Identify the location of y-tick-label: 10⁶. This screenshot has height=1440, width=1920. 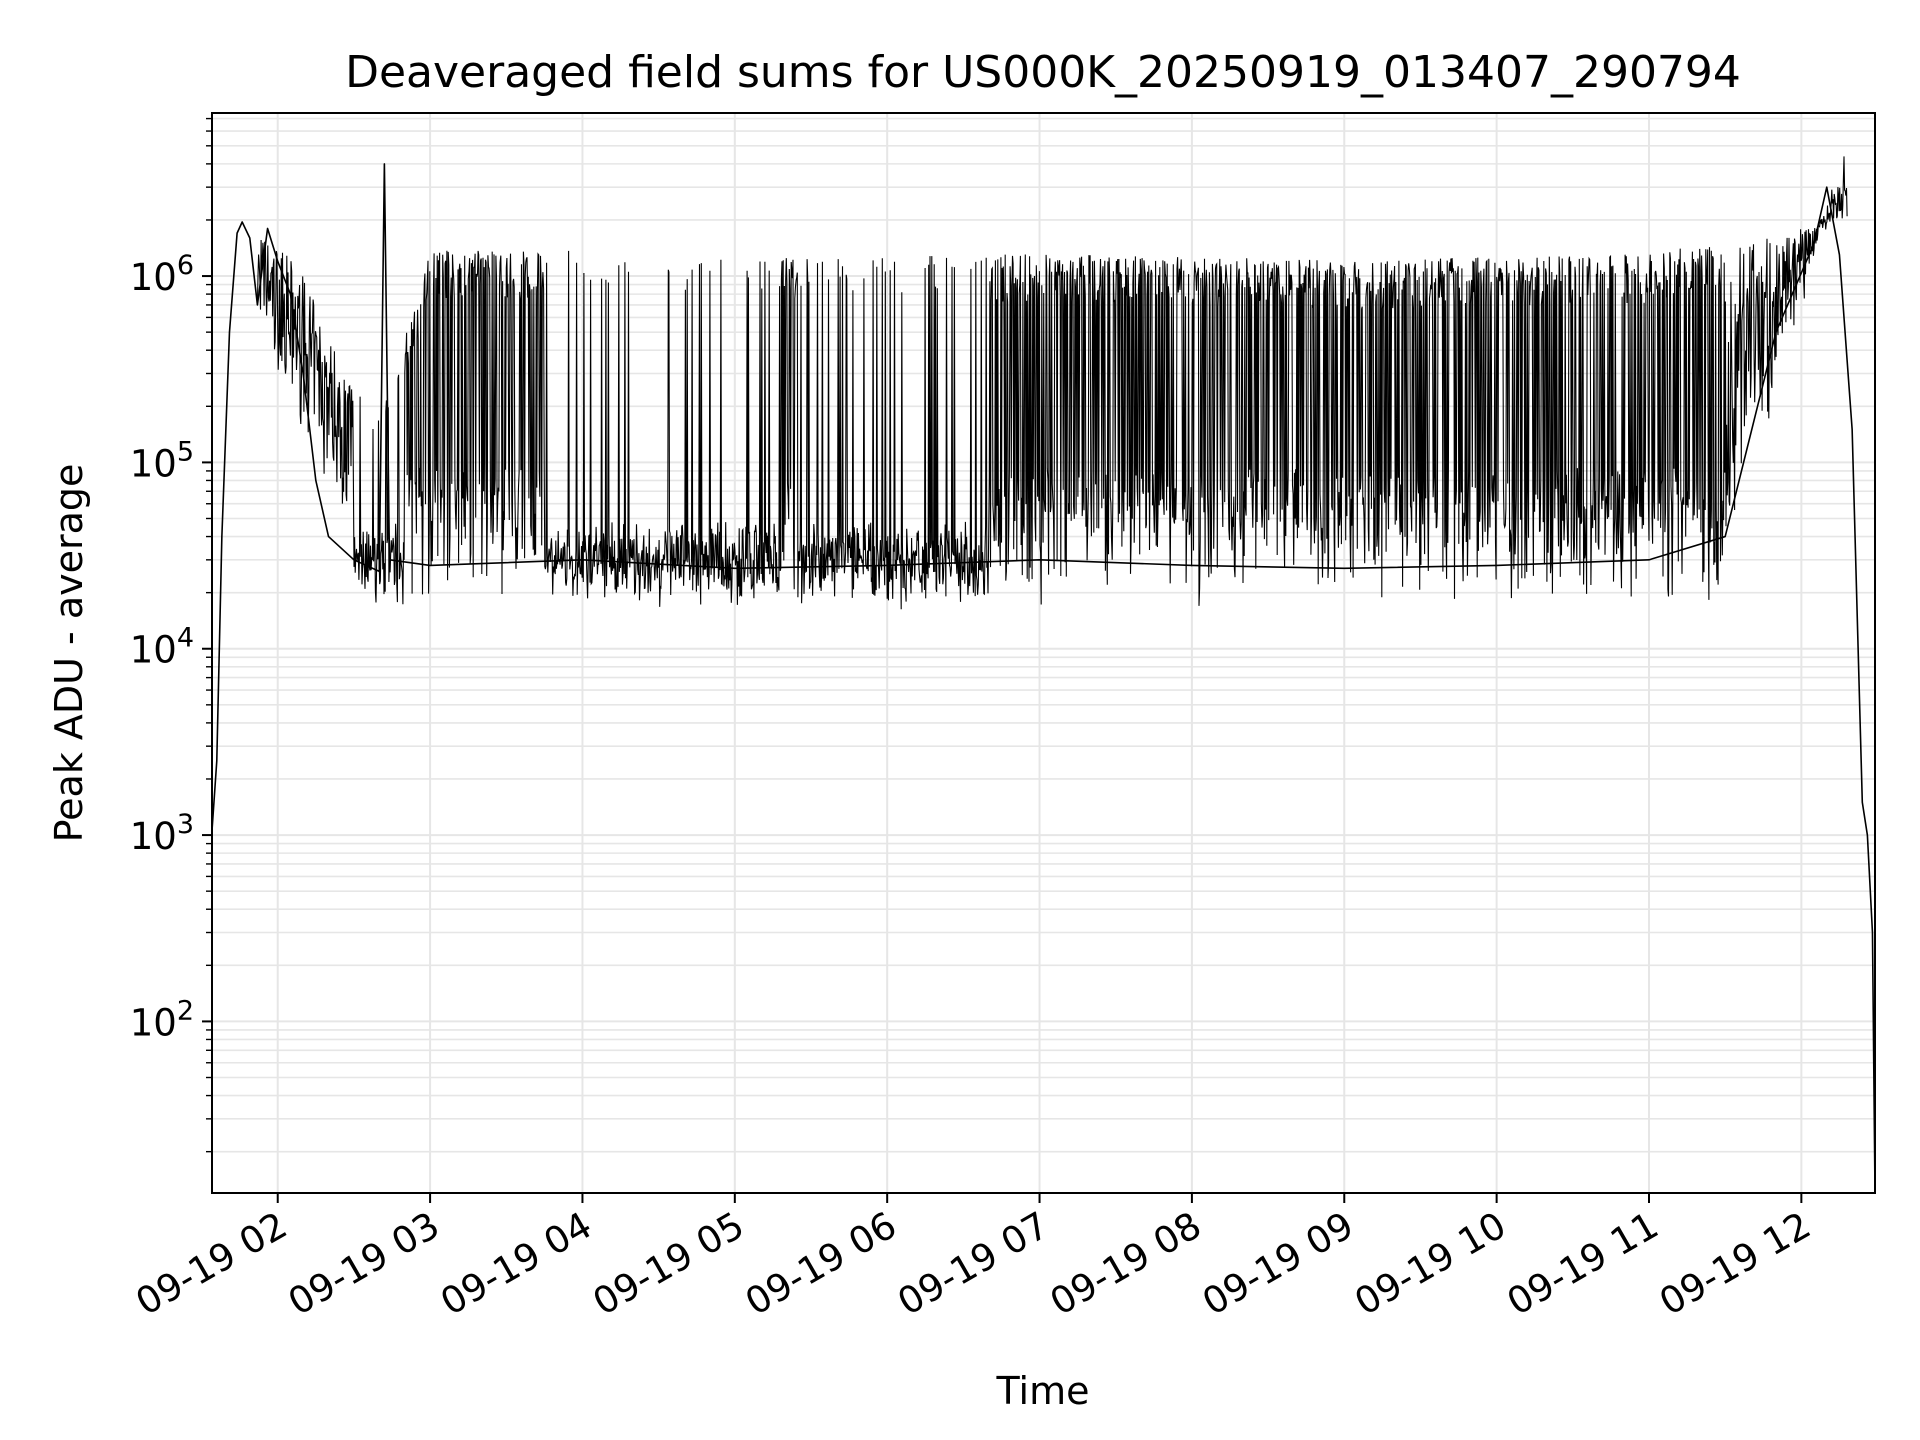
(162, 274).